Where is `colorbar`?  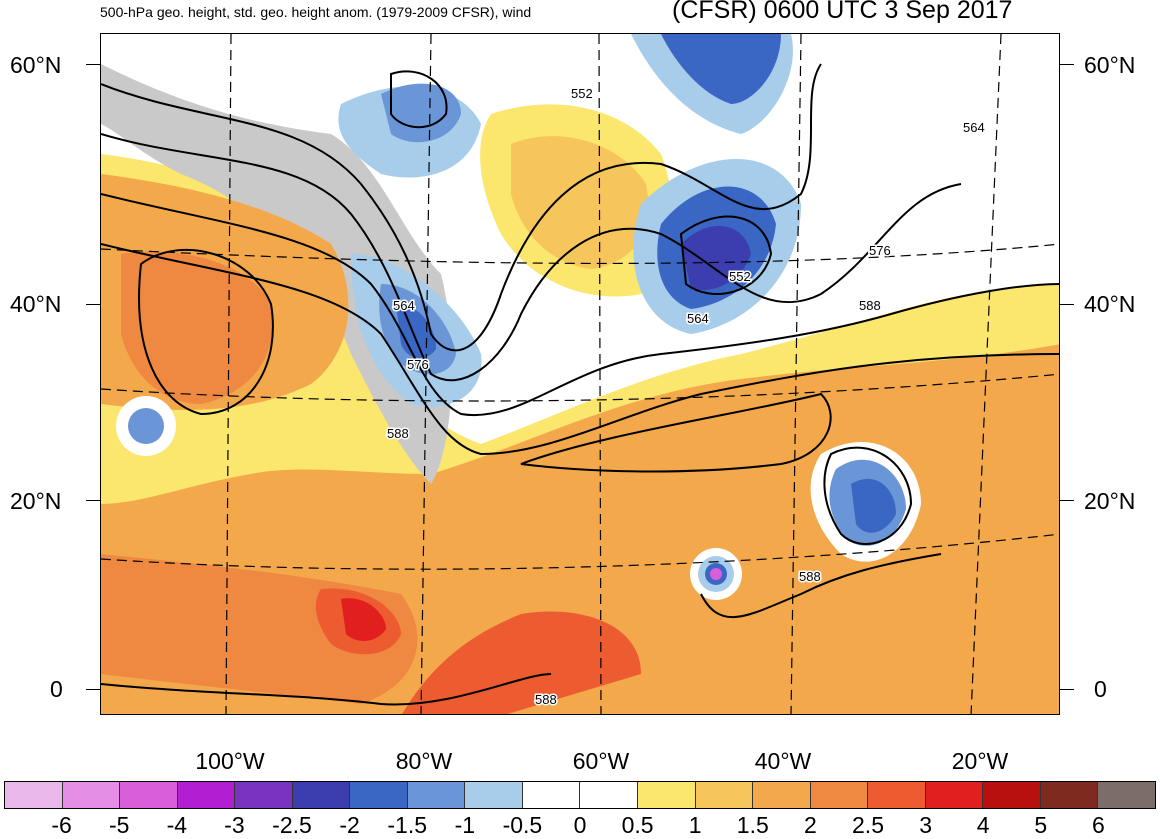 colorbar is located at coordinates (580, 795).